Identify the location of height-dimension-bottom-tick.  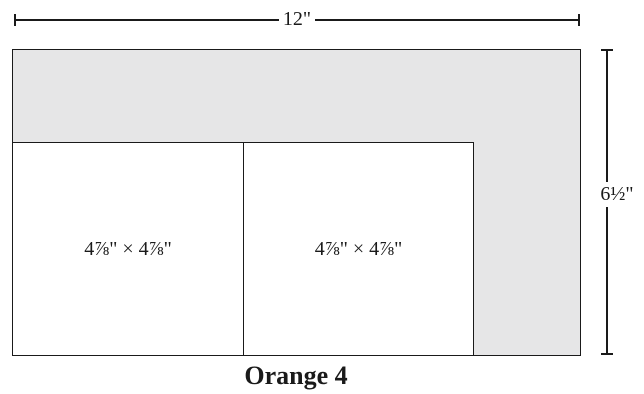
(607, 354).